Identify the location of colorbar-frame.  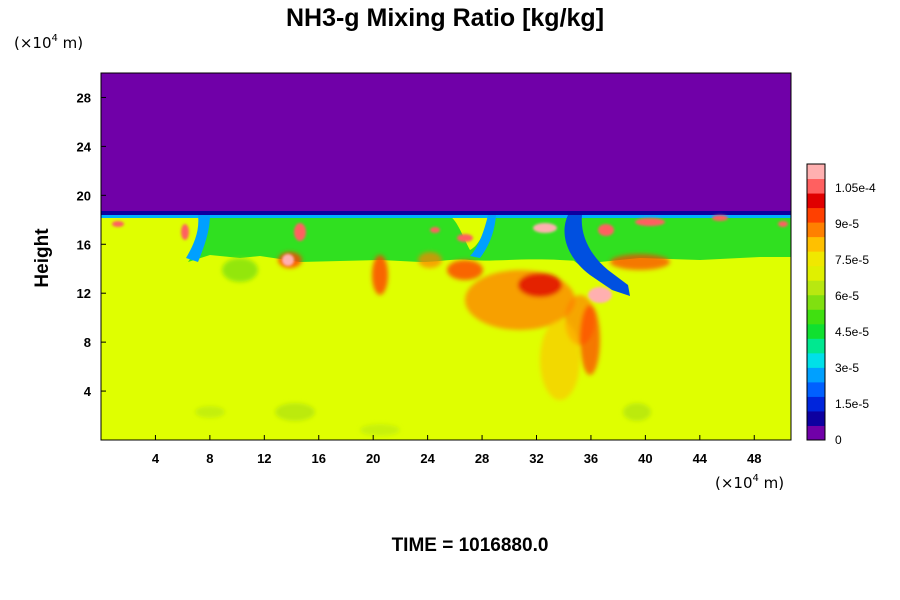
(816, 302).